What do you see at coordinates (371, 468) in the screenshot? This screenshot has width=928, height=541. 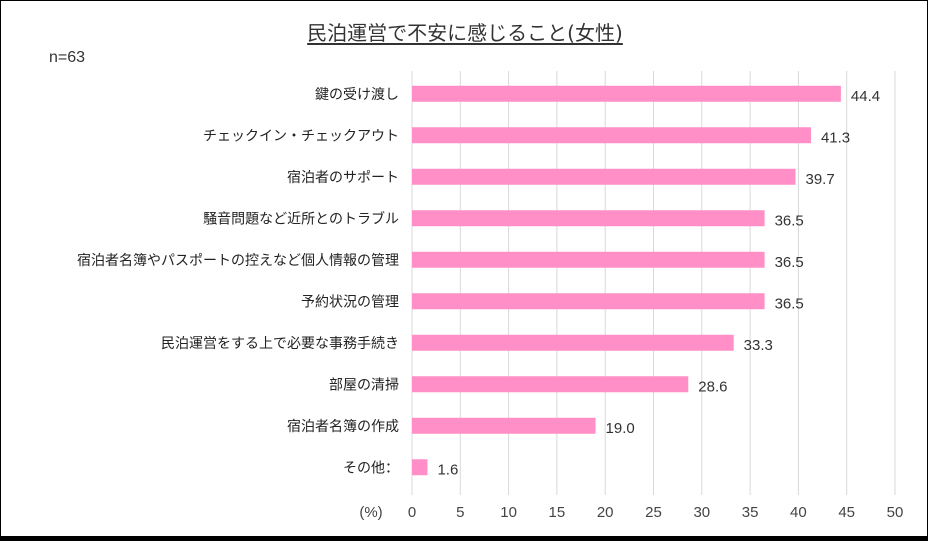 I see `category-label: その他：` at bounding box center [371, 468].